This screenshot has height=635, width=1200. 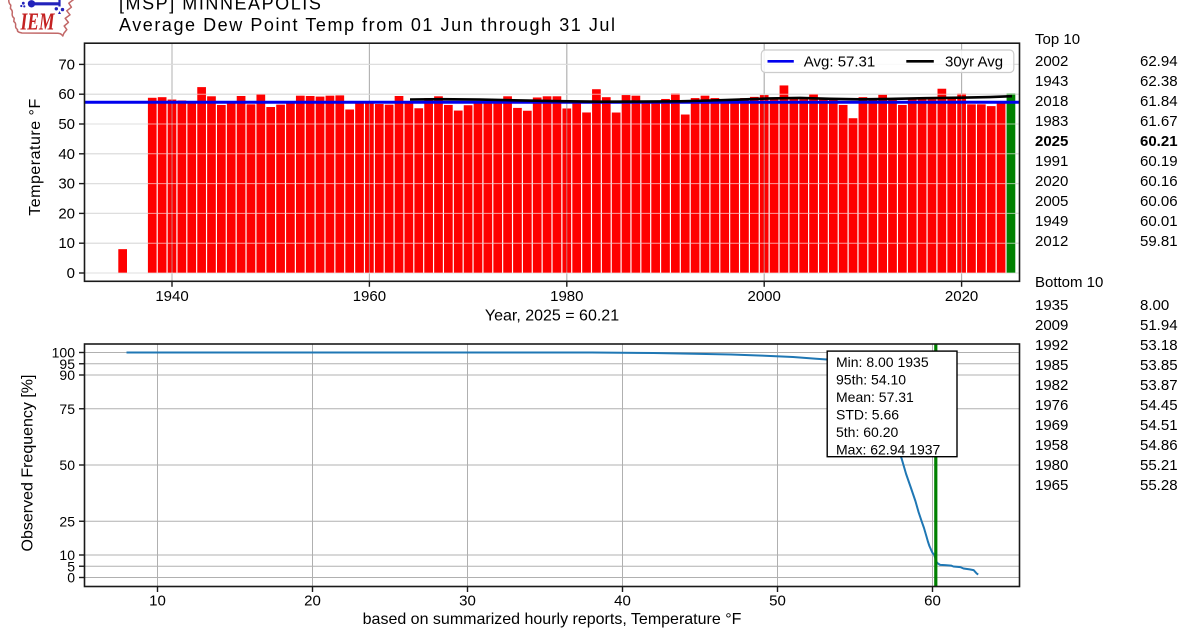 What do you see at coordinates (1159, 325) in the screenshot?
I see `svg-text: 51.94` at bounding box center [1159, 325].